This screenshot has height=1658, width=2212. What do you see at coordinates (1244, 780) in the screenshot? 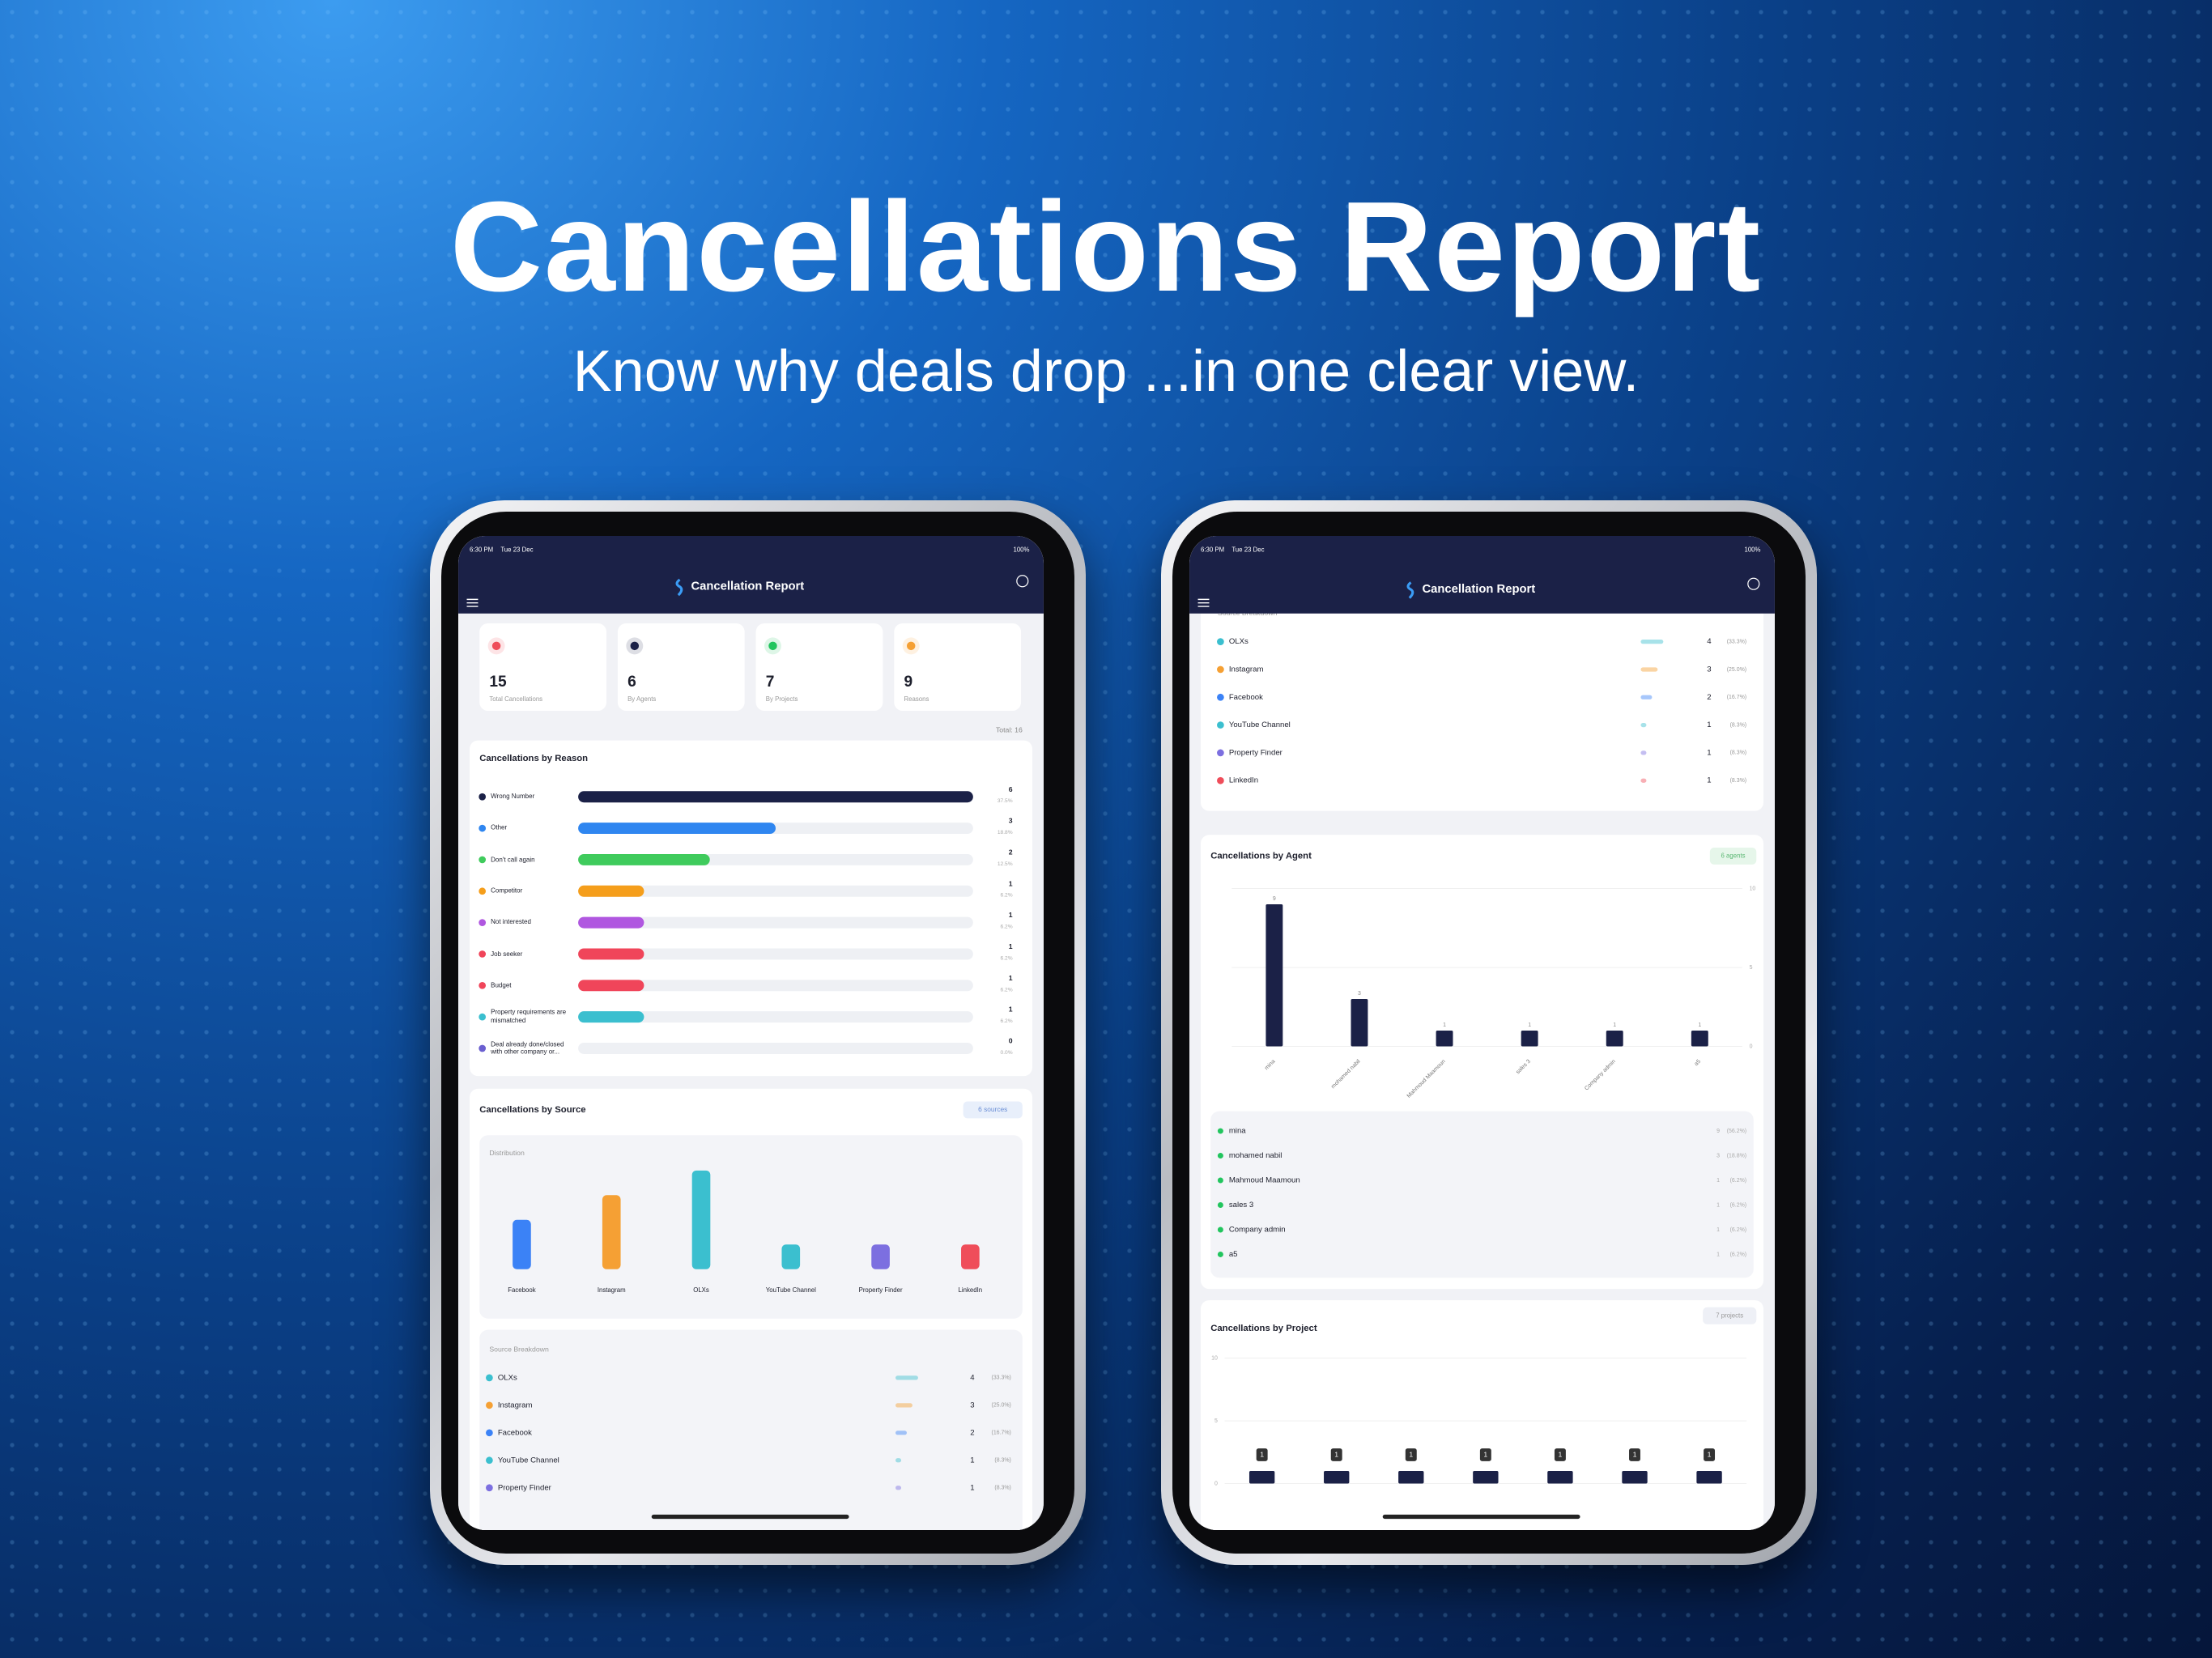
I see `source-label: LinkedIn` at bounding box center [1244, 780].